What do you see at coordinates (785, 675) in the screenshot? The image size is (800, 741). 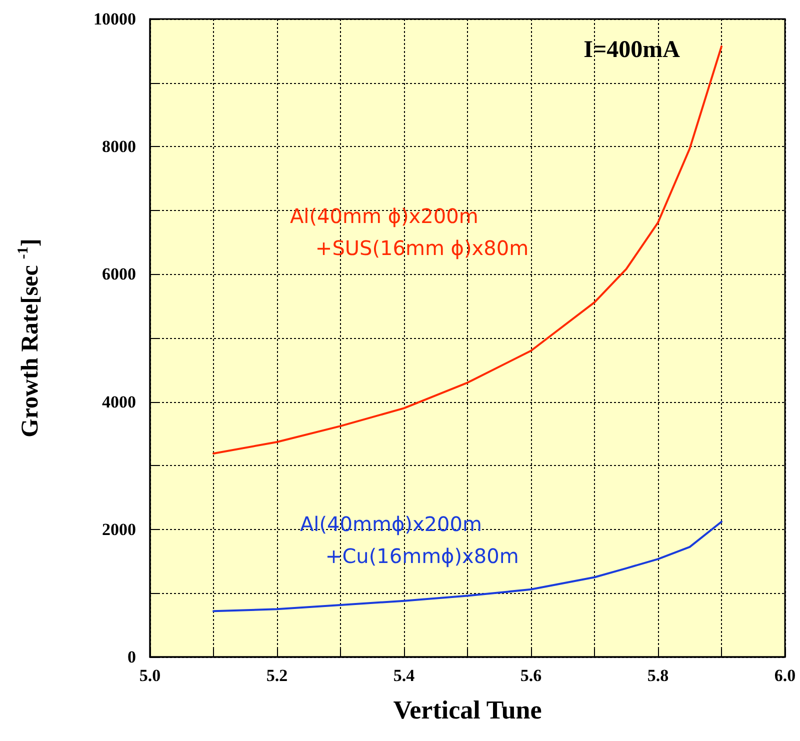 I see `x-tick-label: 6.0` at bounding box center [785, 675].